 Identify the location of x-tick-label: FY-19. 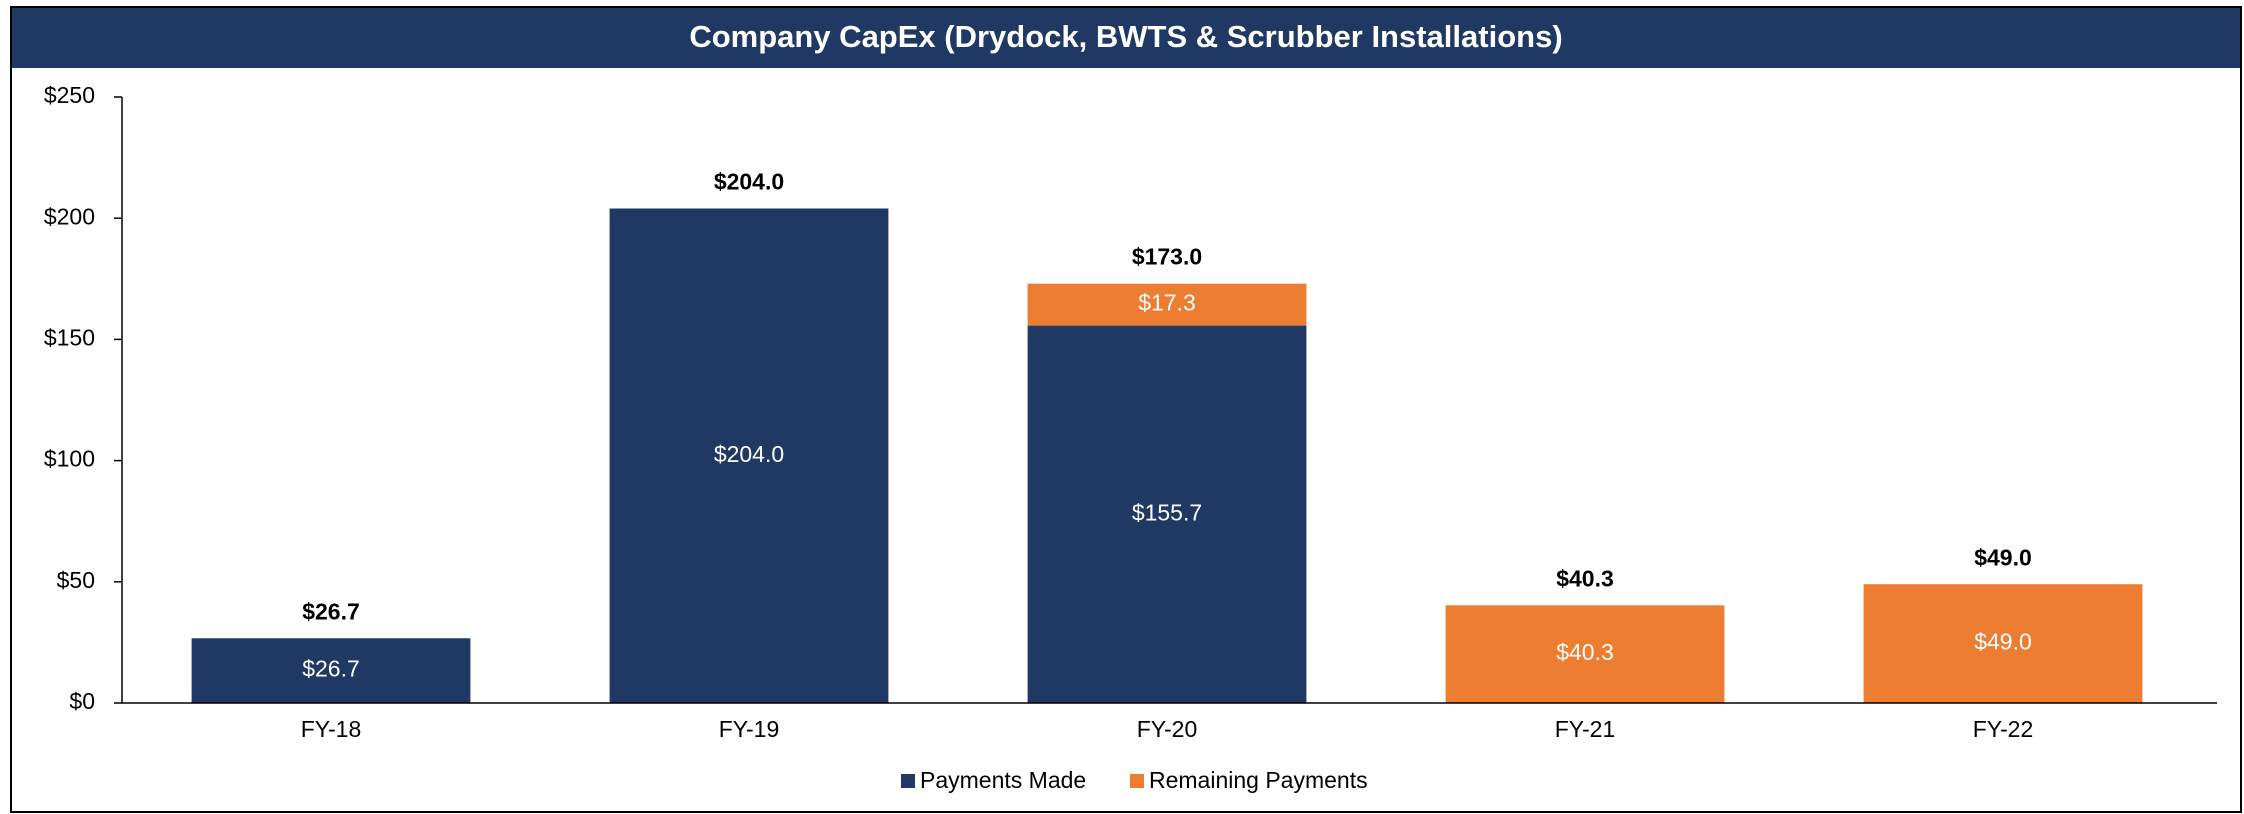
(749, 729).